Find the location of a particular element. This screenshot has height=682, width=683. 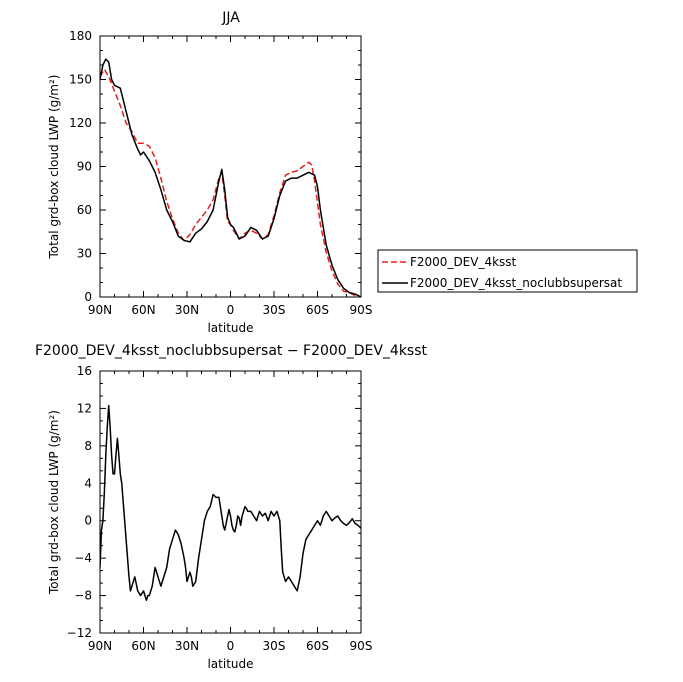

y-tick-label: 16 is located at coordinates (84, 371).